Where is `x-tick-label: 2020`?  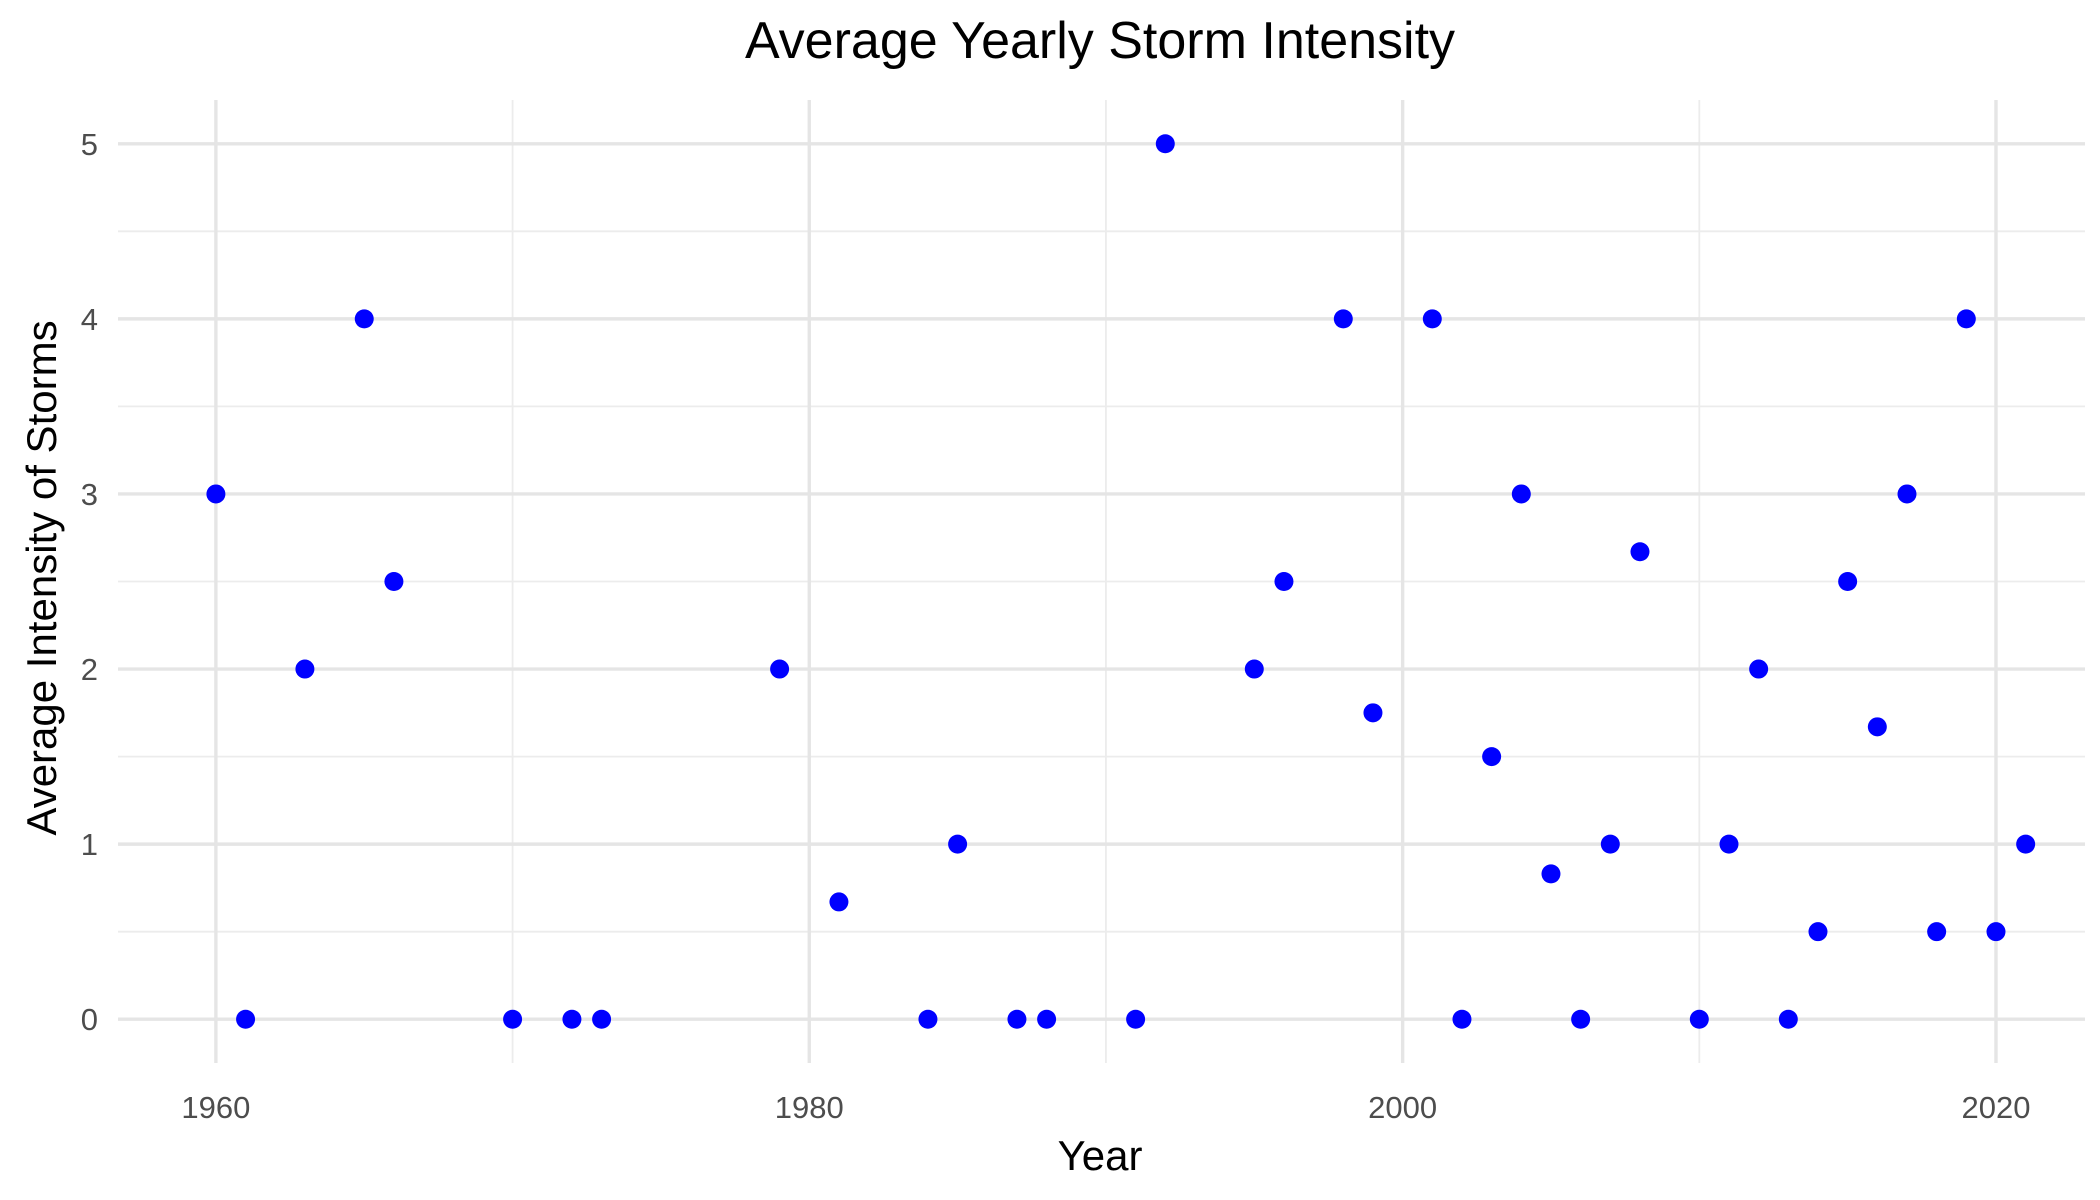
x-tick-label: 2020 is located at coordinates (1996, 1107).